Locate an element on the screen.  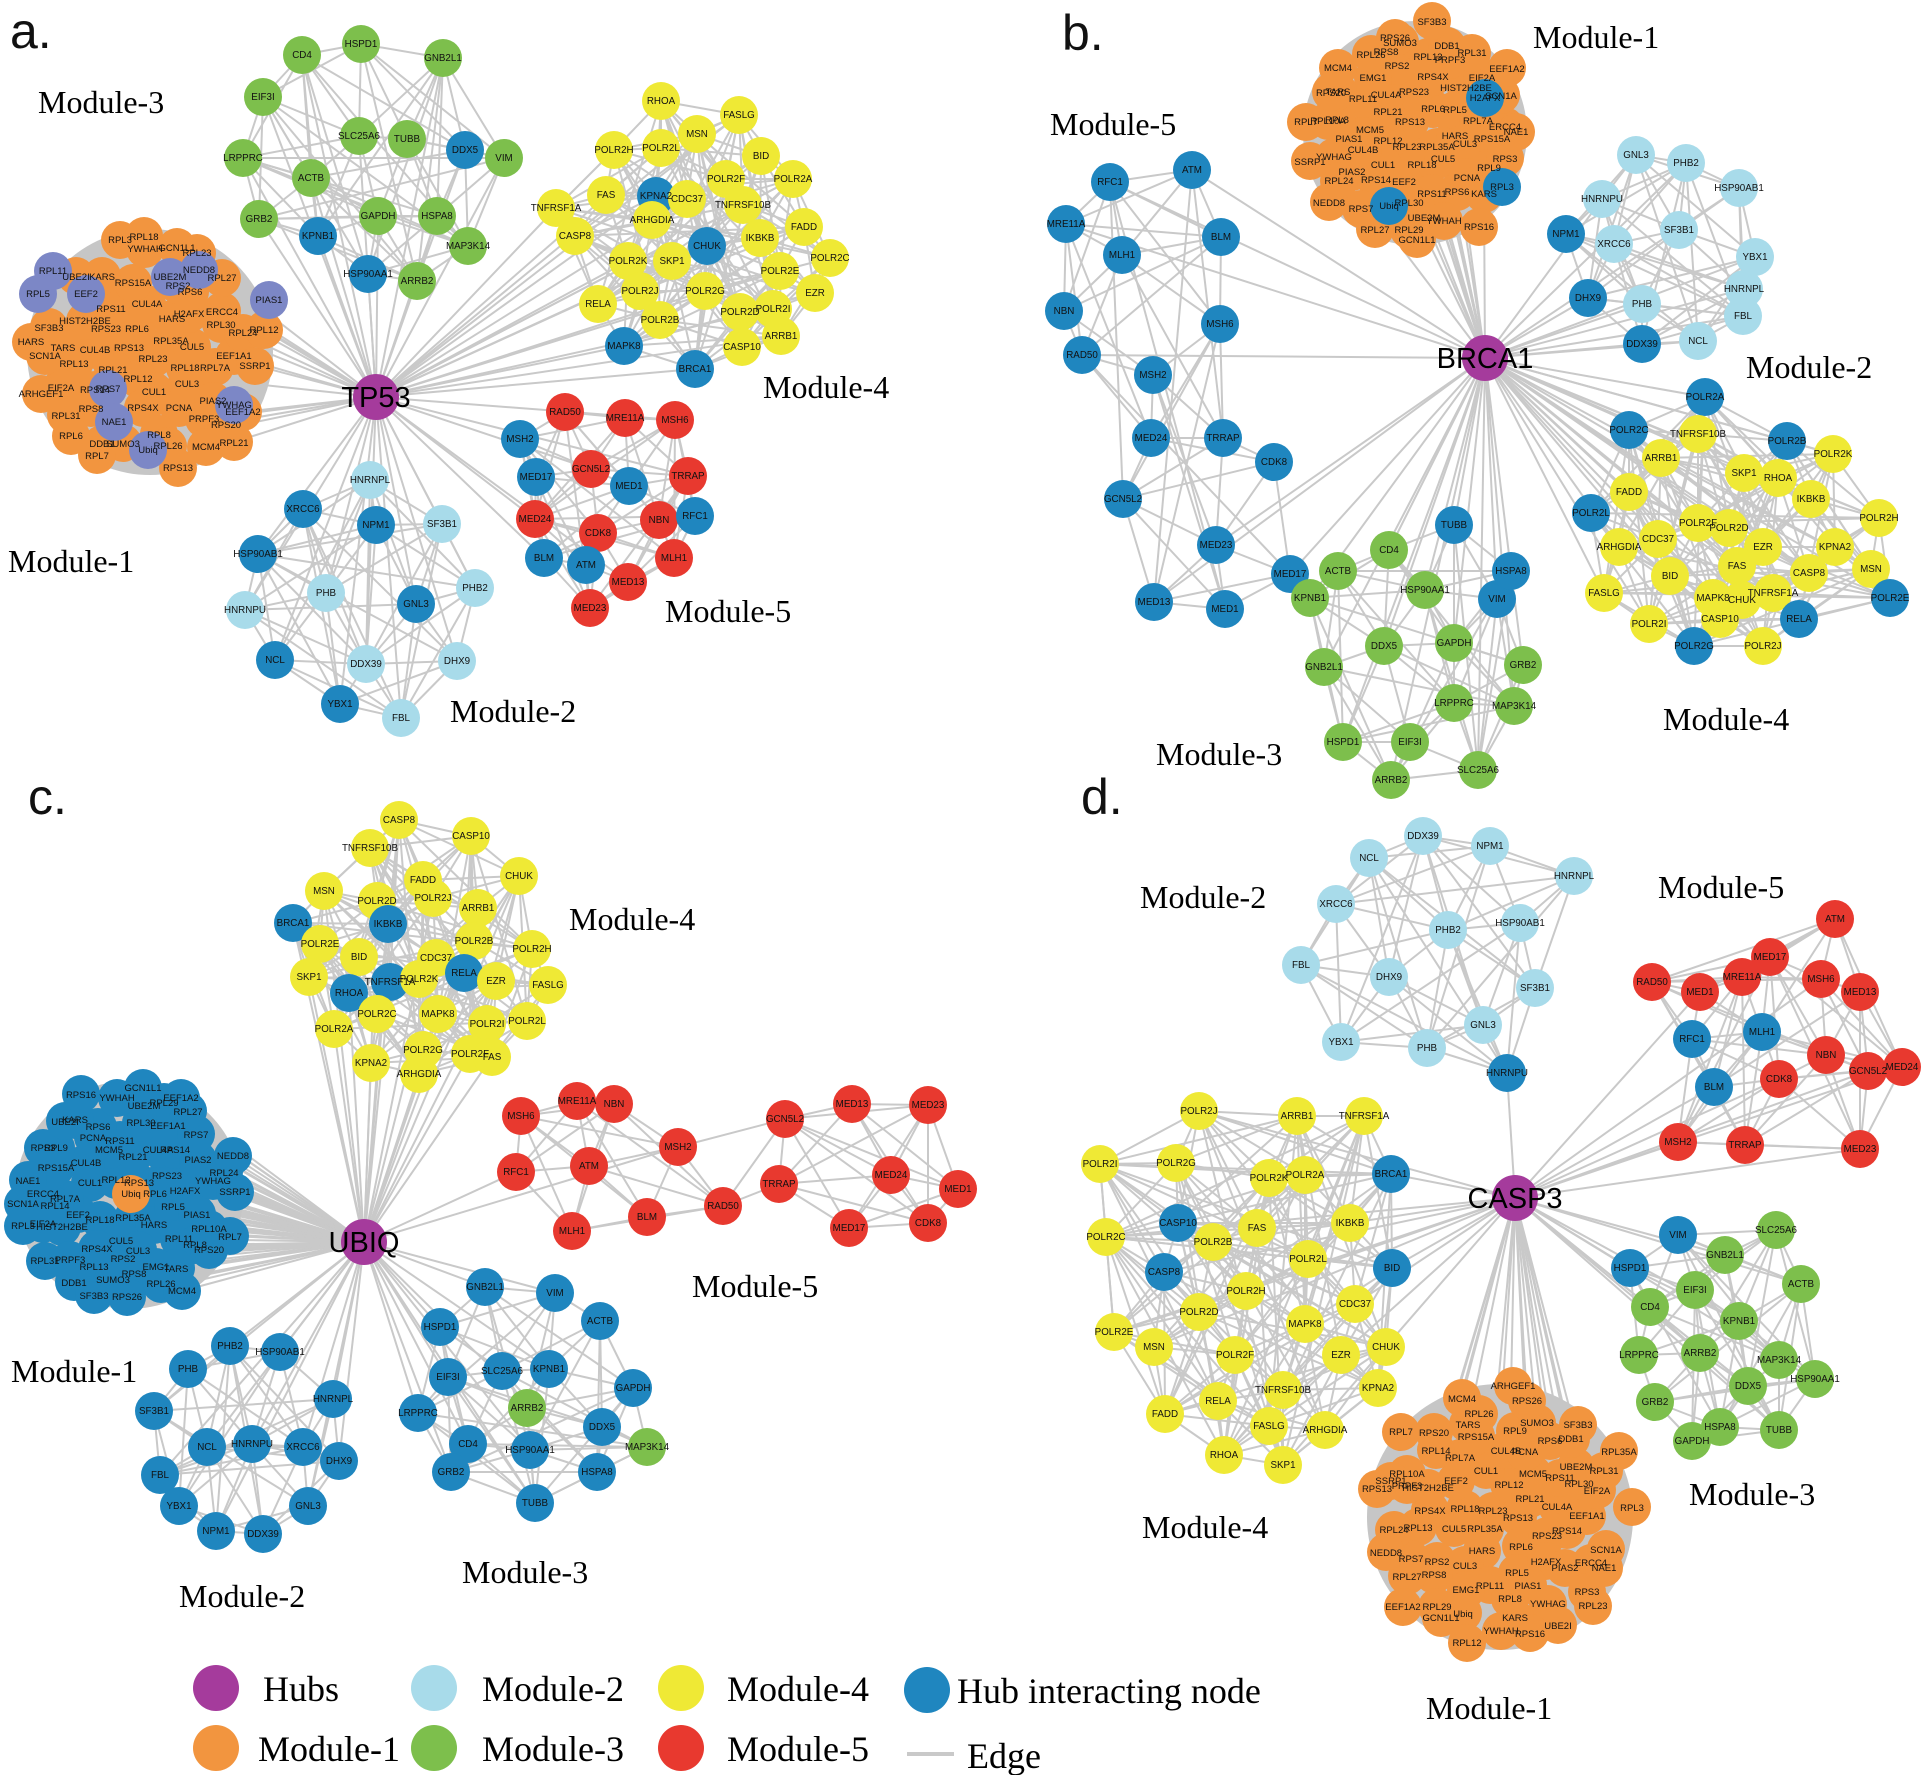
svg-text: PIAS1 is located at coordinates (197, 1215).